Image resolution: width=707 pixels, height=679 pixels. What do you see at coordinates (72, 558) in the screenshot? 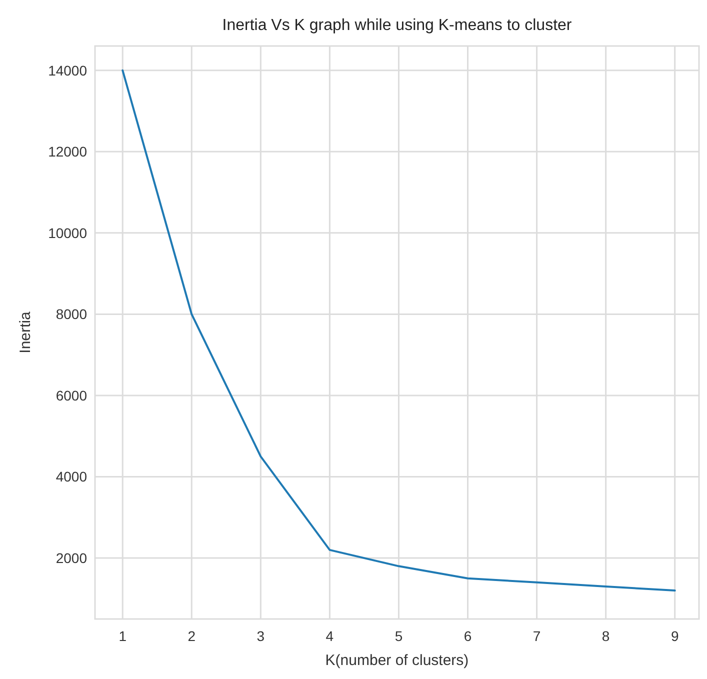
I see `y-tick-label: 2000` at bounding box center [72, 558].